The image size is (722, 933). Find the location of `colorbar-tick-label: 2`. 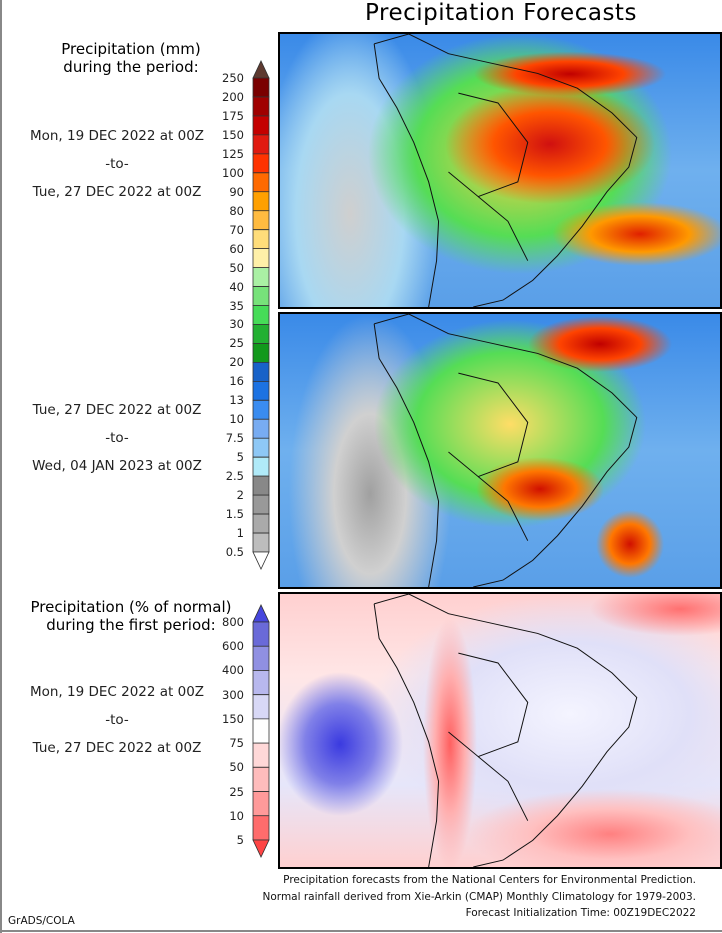

colorbar-tick-label: 2 is located at coordinates (240, 495).